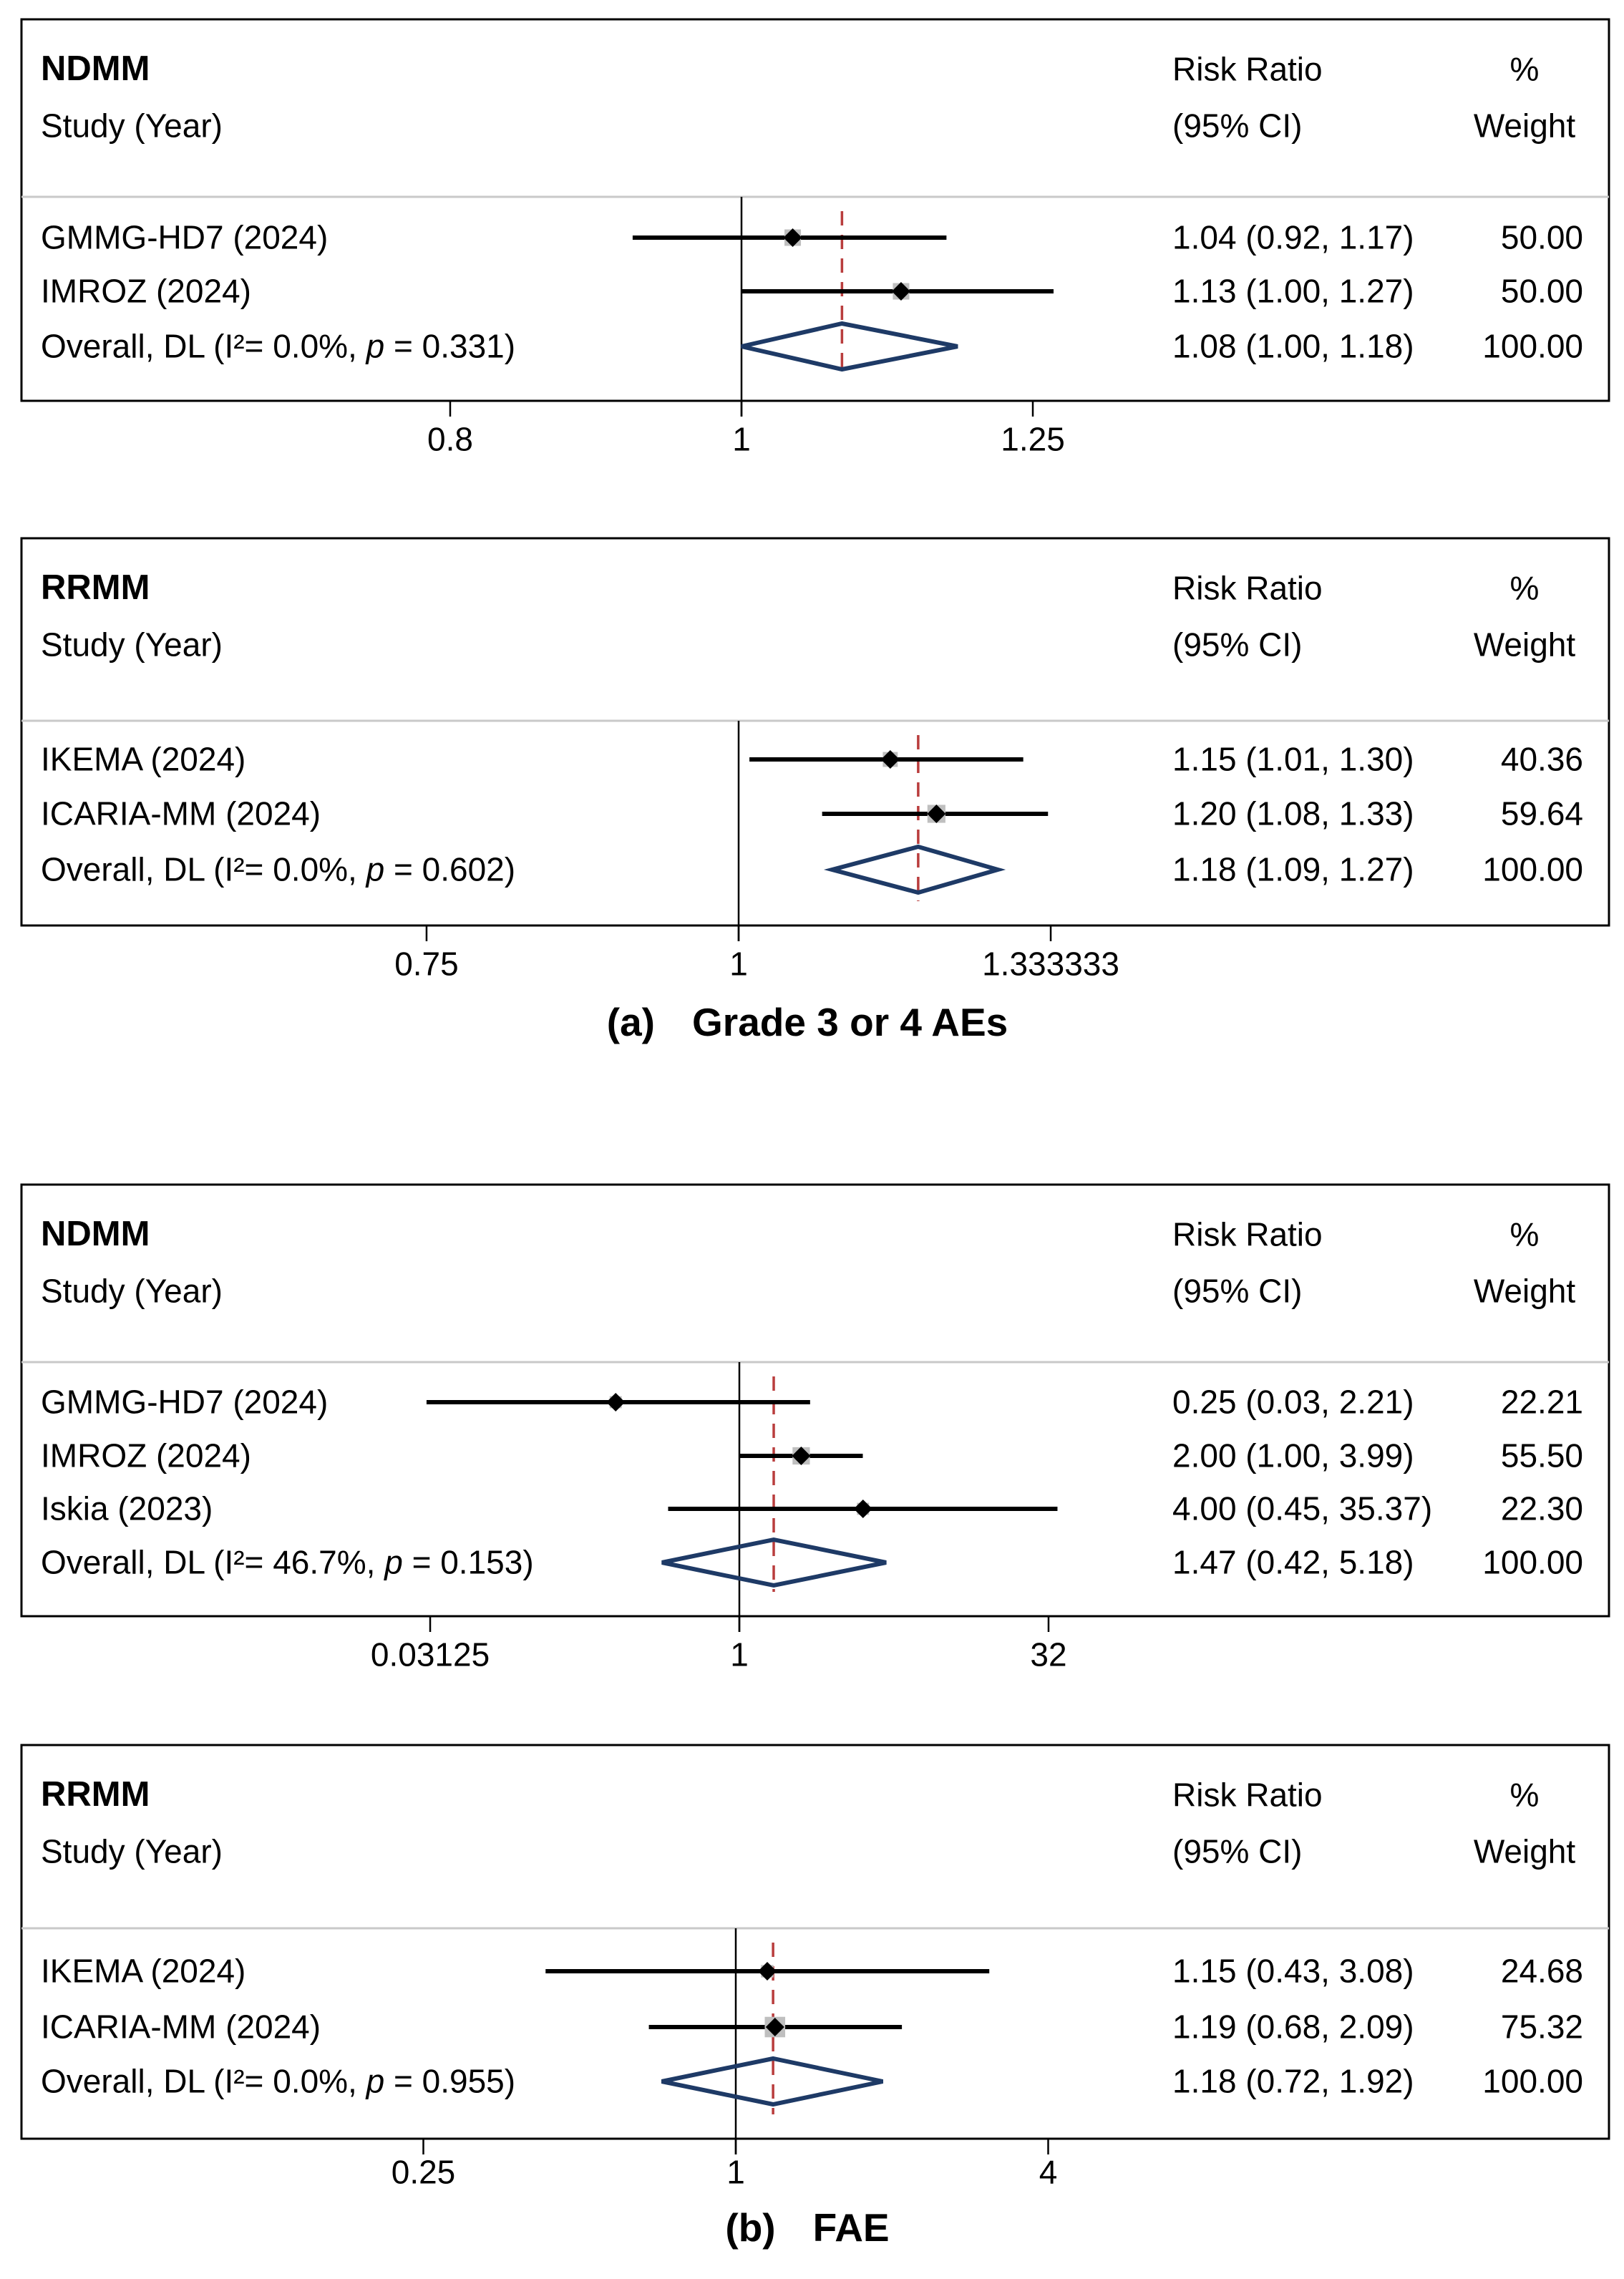 This screenshot has height=2279, width=1624. Describe the element at coordinates (430, 1654) in the screenshot. I see `axis-tick-label: 0.03125` at that location.